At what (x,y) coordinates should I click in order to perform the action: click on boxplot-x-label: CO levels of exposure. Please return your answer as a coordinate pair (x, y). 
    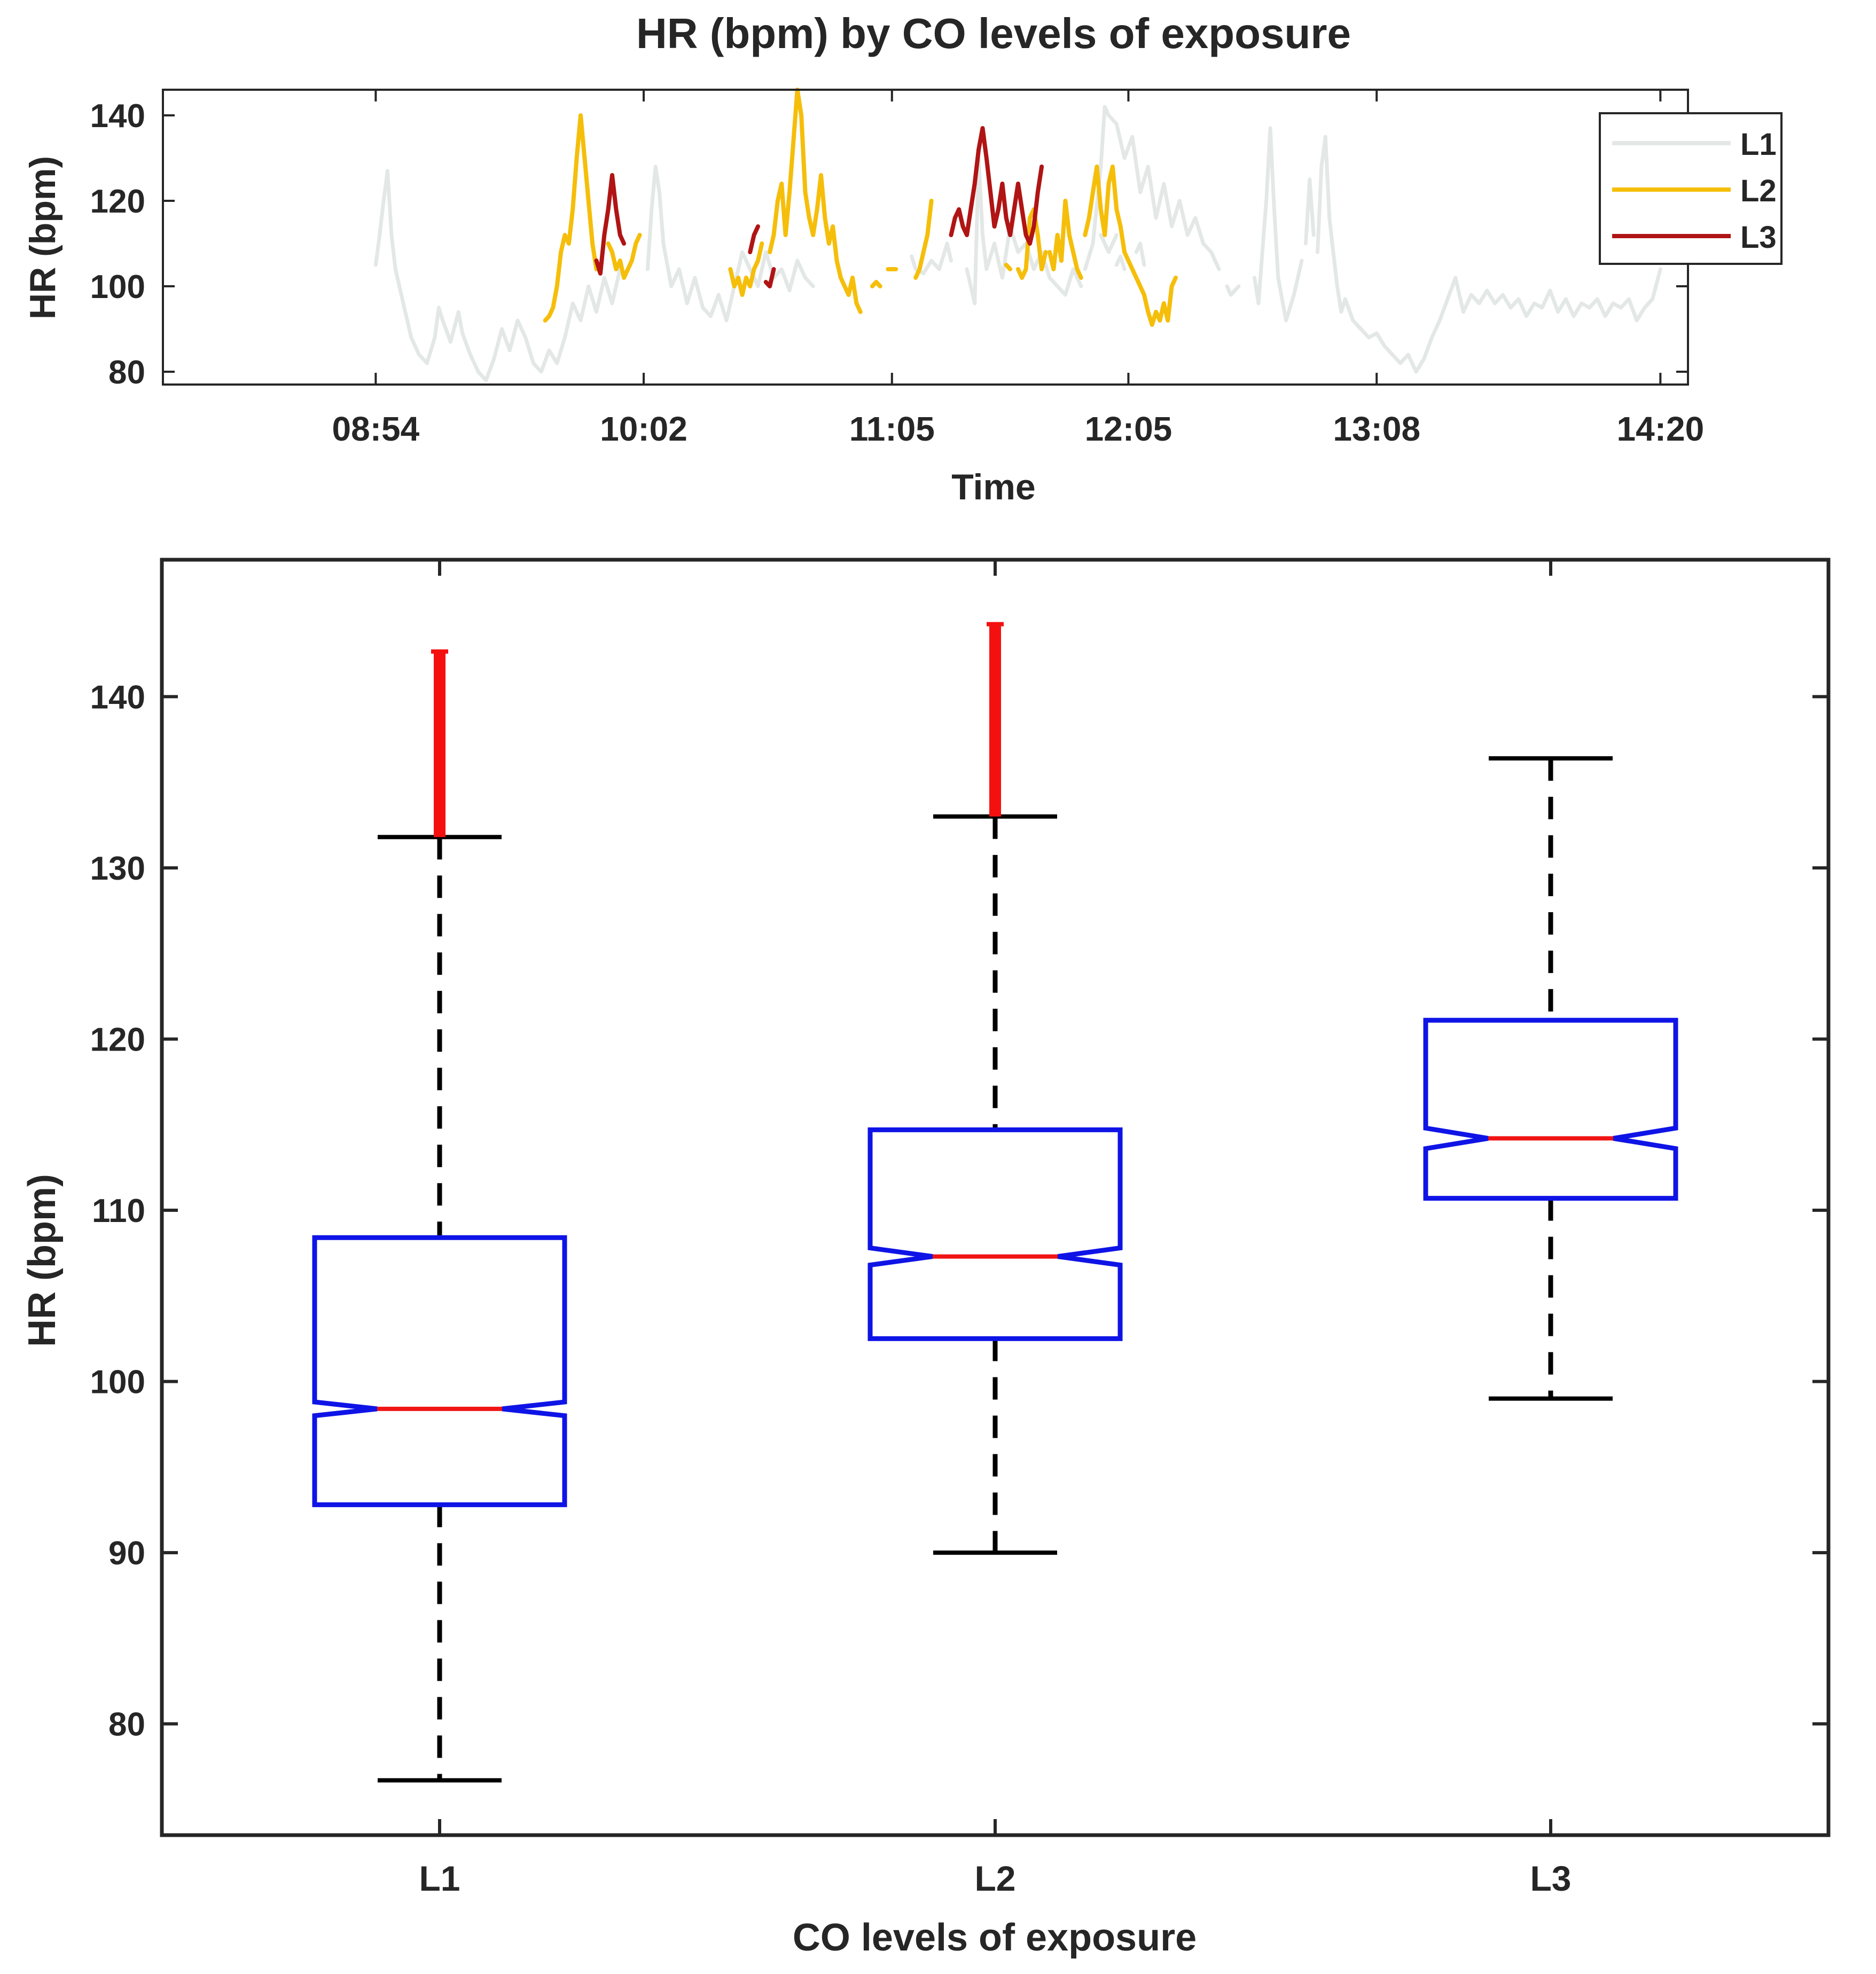
    Looking at the image, I should click on (995, 1937).